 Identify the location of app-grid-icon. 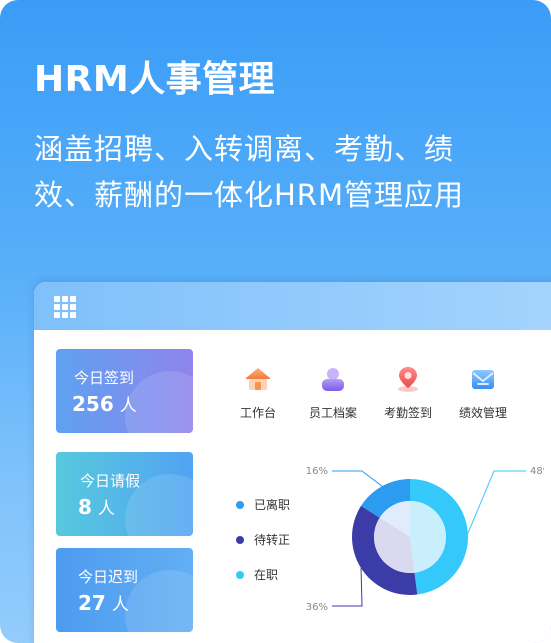
(65, 307).